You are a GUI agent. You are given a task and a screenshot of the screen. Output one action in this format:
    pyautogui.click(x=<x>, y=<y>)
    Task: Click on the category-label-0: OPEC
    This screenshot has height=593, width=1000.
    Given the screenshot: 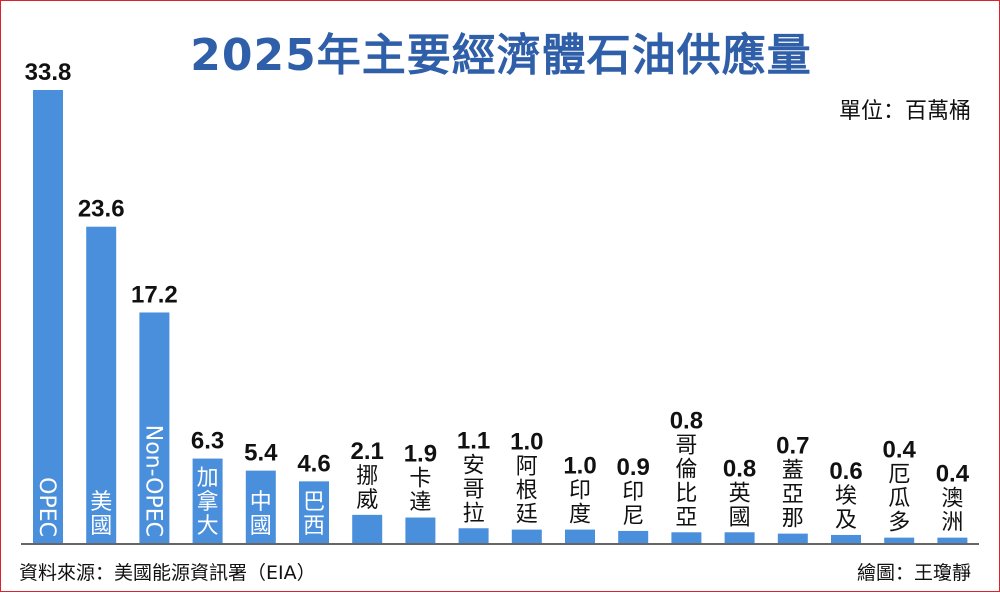 What is the action you would take?
    pyautogui.click(x=46, y=507)
    